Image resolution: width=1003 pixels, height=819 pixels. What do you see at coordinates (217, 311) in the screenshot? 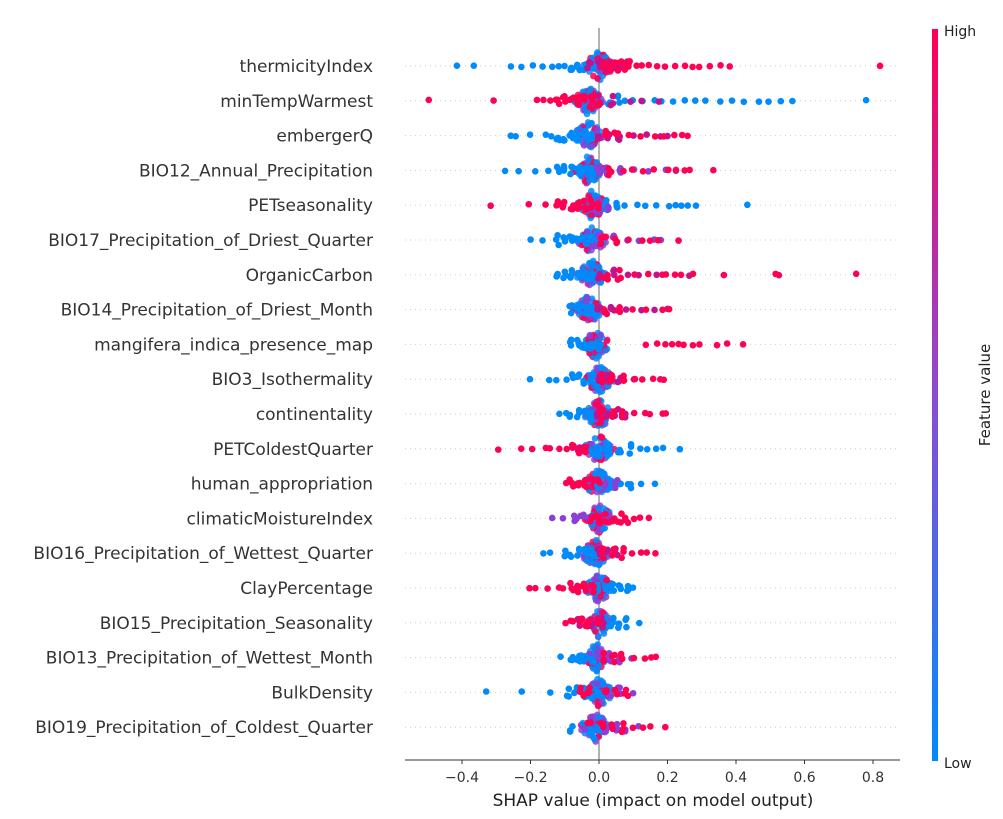
I see `feature-label: BIO14_Precipitation_of_Driest_Month` at bounding box center [217, 311].